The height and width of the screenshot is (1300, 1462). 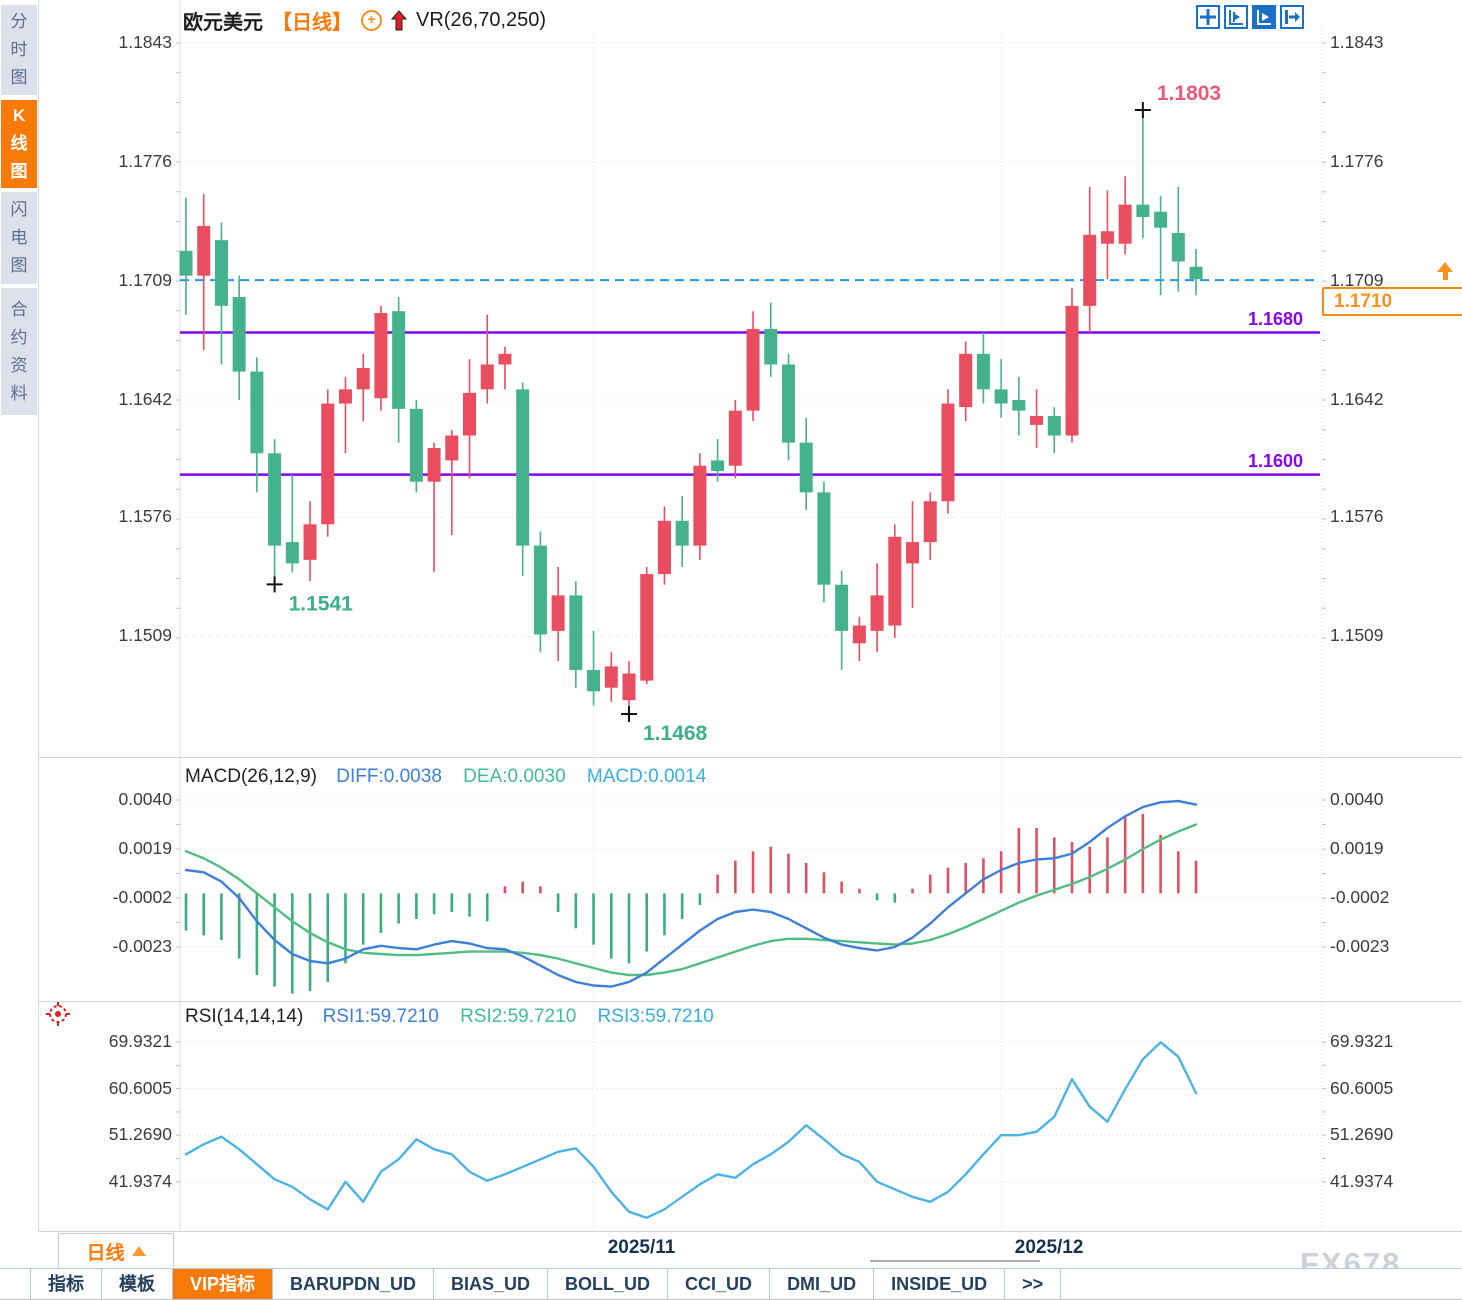 I want to click on current-price-value: 1.1710, so click(x=1363, y=301).